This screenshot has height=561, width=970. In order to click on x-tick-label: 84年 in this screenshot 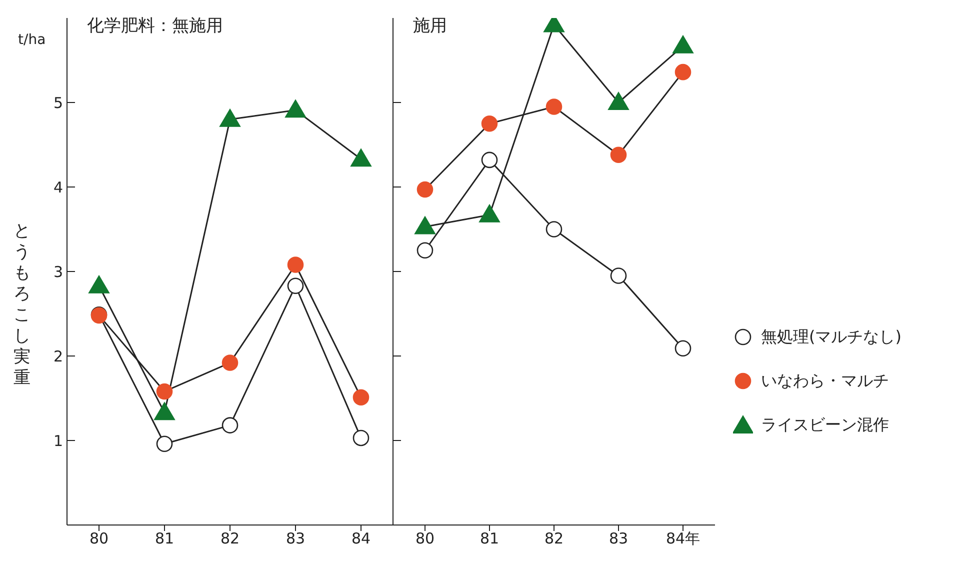, I will do `click(683, 539)`.